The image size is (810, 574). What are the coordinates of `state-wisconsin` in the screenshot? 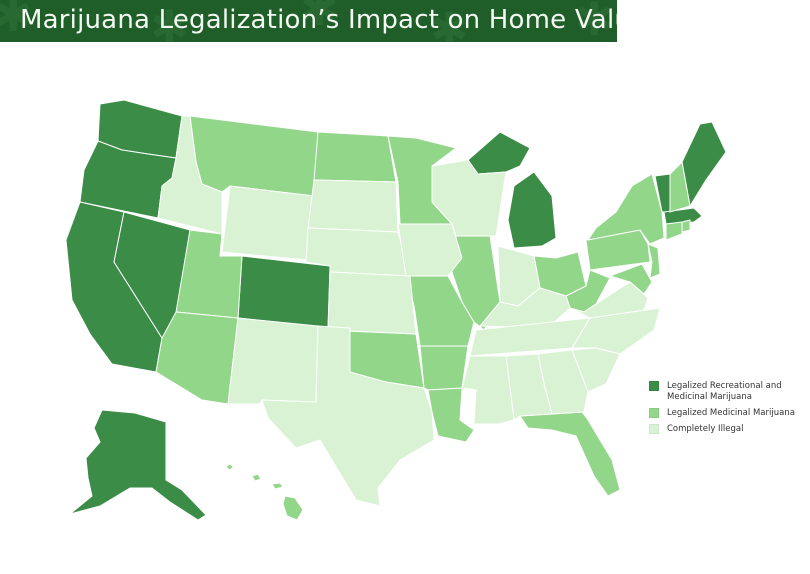 It's located at (469, 198).